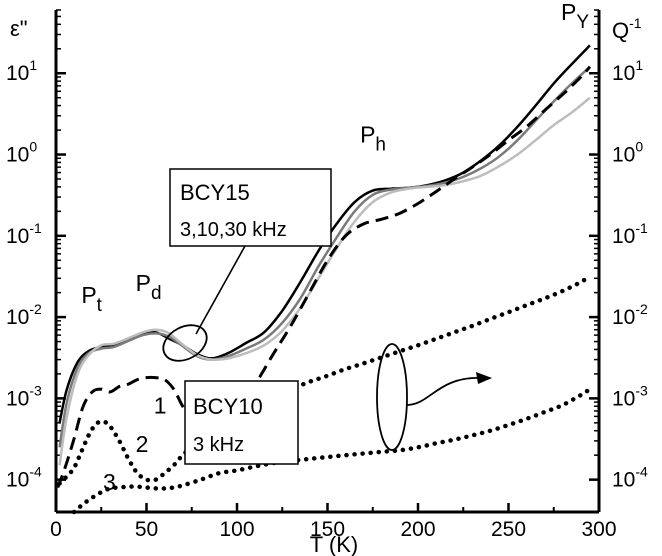  I want to click on y-left-tick-exp: 1, so click(33, 65).